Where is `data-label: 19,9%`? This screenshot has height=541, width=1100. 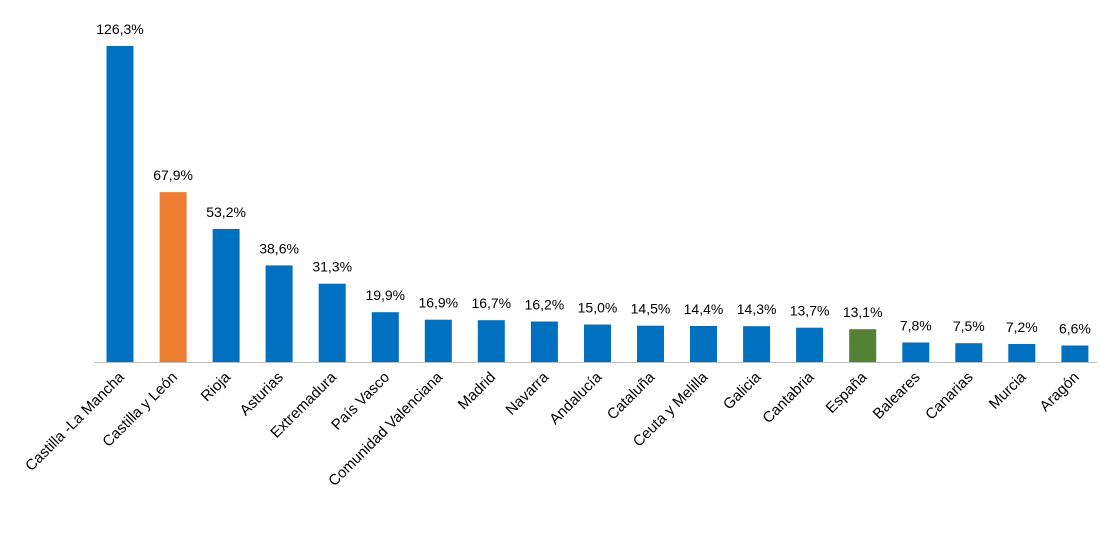
data-label: 19,9% is located at coordinates (385, 295).